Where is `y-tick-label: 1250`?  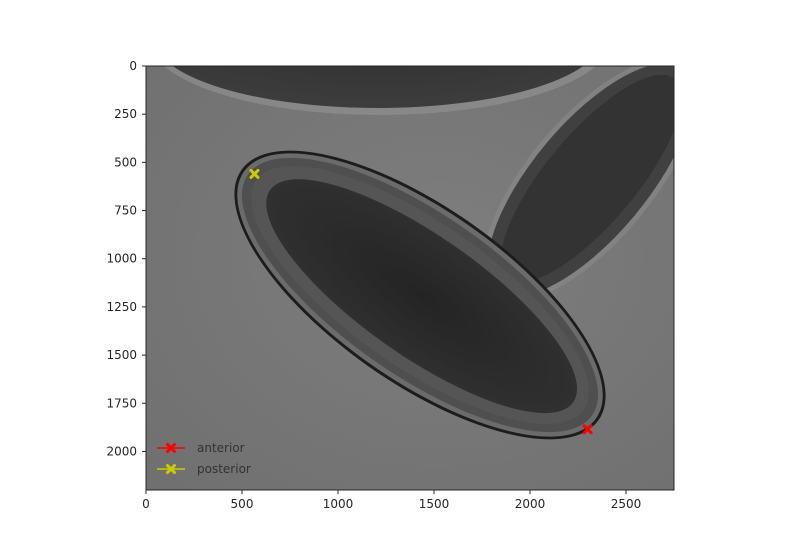
y-tick-label: 1250 is located at coordinates (121, 307).